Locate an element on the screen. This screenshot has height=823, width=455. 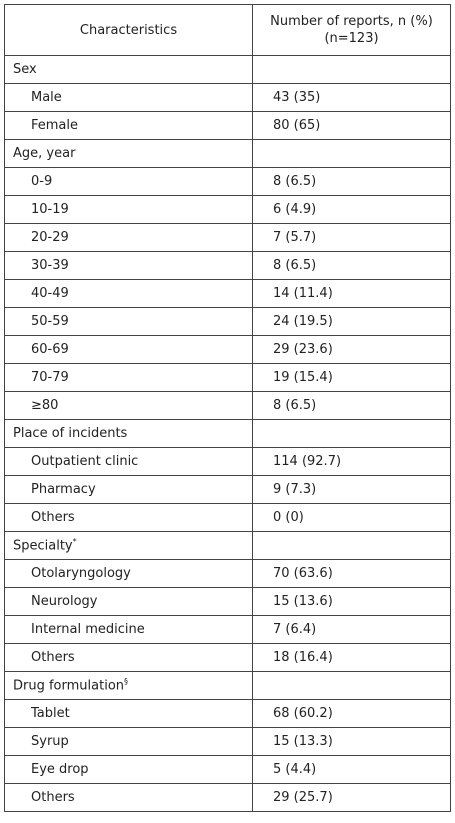
data-row: 50-59 24 (19.5) is located at coordinates (227, 321).